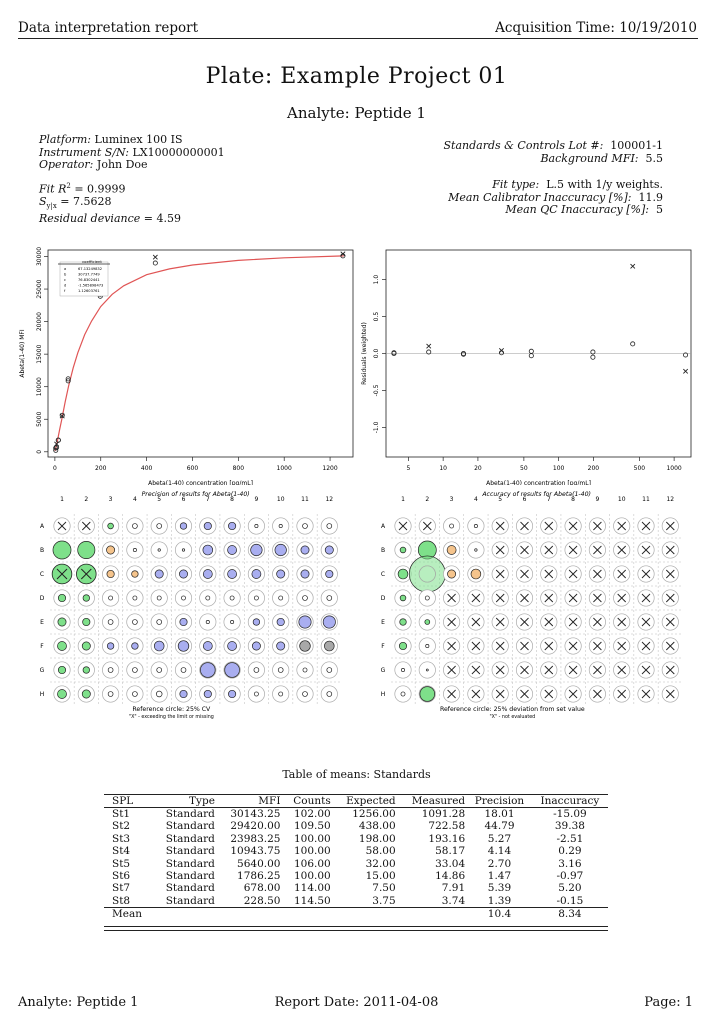  What do you see at coordinates (536, 494) in the screenshot?
I see `accuracy-title: Accuracy of results for Abeta(1-40)` at bounding box center [536, 494].